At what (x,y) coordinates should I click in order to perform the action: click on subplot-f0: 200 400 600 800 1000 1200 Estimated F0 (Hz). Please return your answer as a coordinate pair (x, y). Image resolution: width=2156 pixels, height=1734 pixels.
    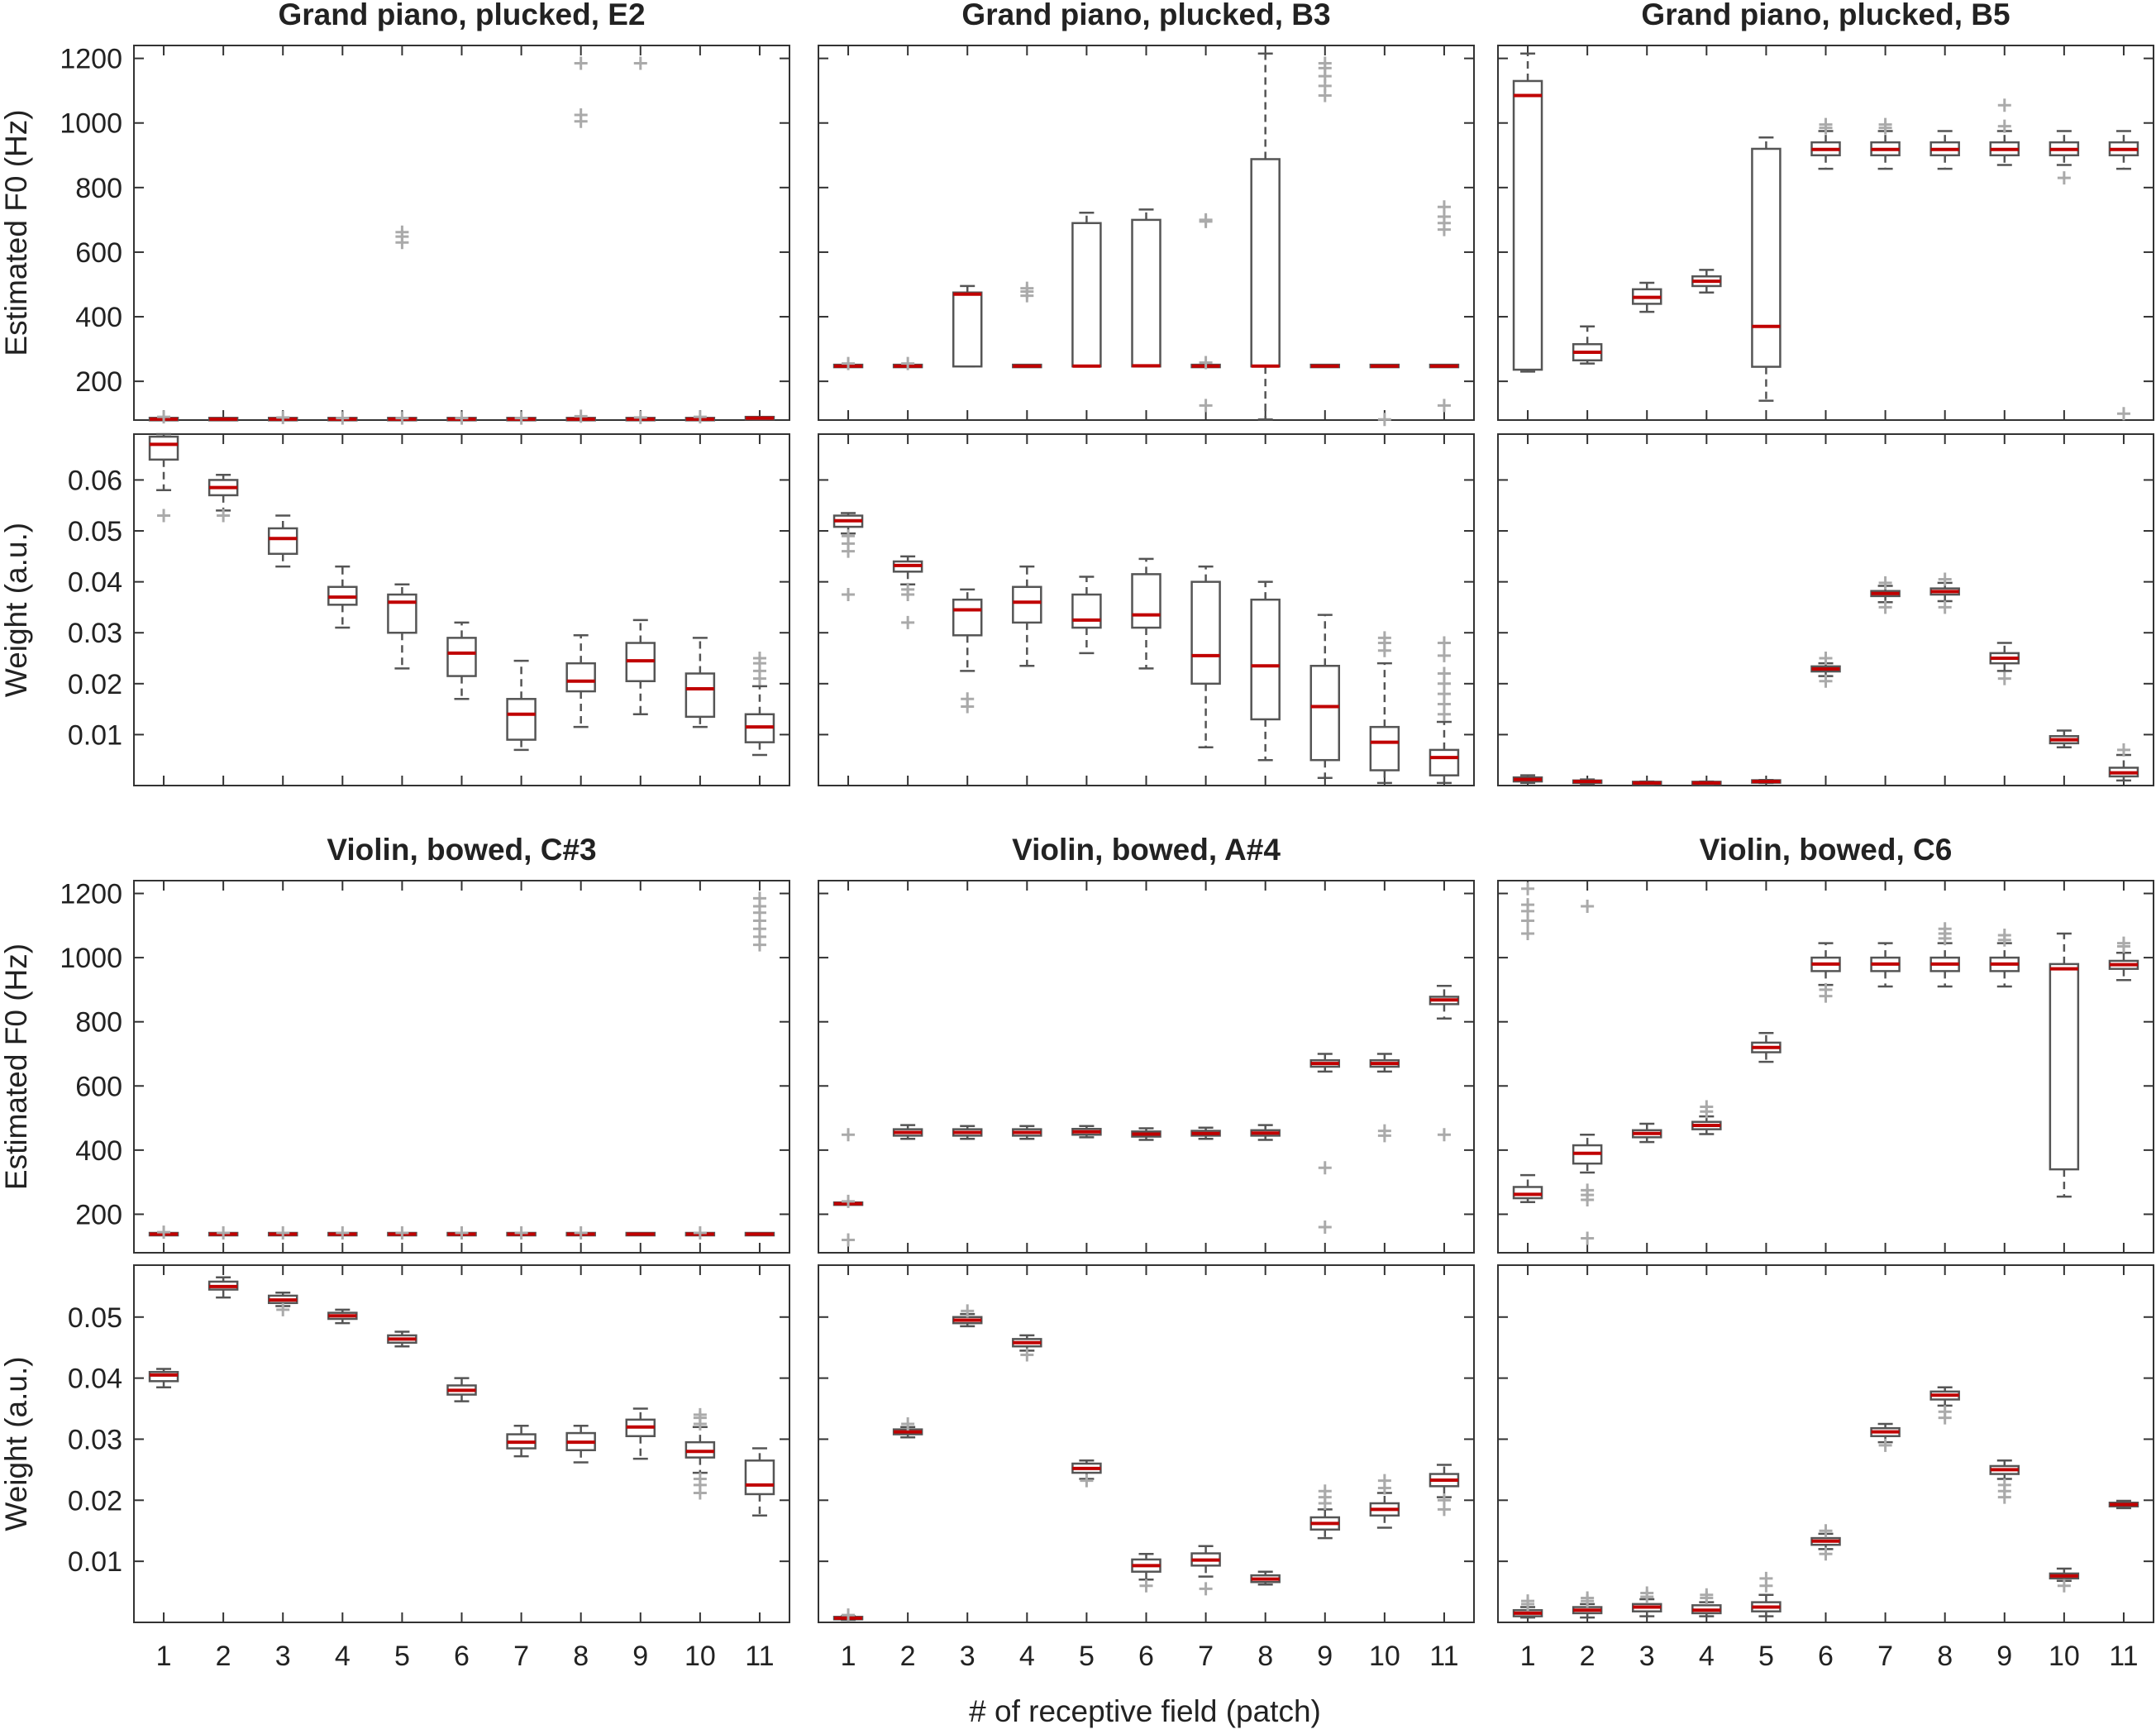
    Looking at the image, I should click on (395, 1066).